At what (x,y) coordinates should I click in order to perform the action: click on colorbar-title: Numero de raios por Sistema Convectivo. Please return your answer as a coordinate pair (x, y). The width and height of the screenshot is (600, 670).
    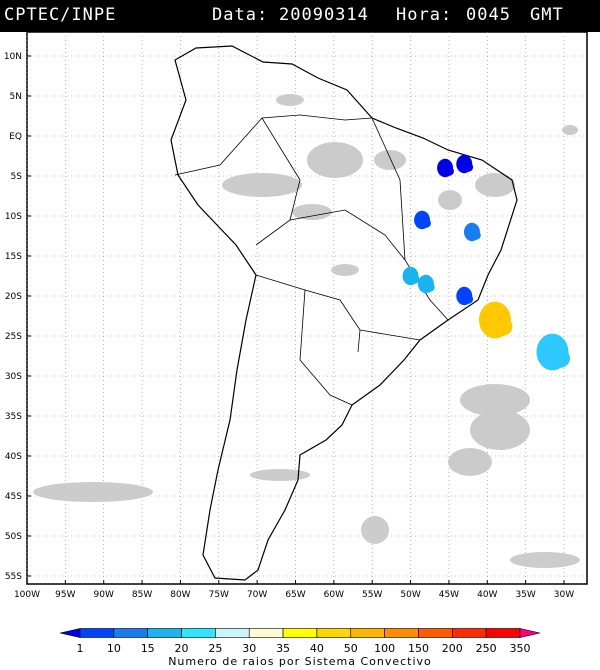
    Looking at the image, I should click on (300, 661).